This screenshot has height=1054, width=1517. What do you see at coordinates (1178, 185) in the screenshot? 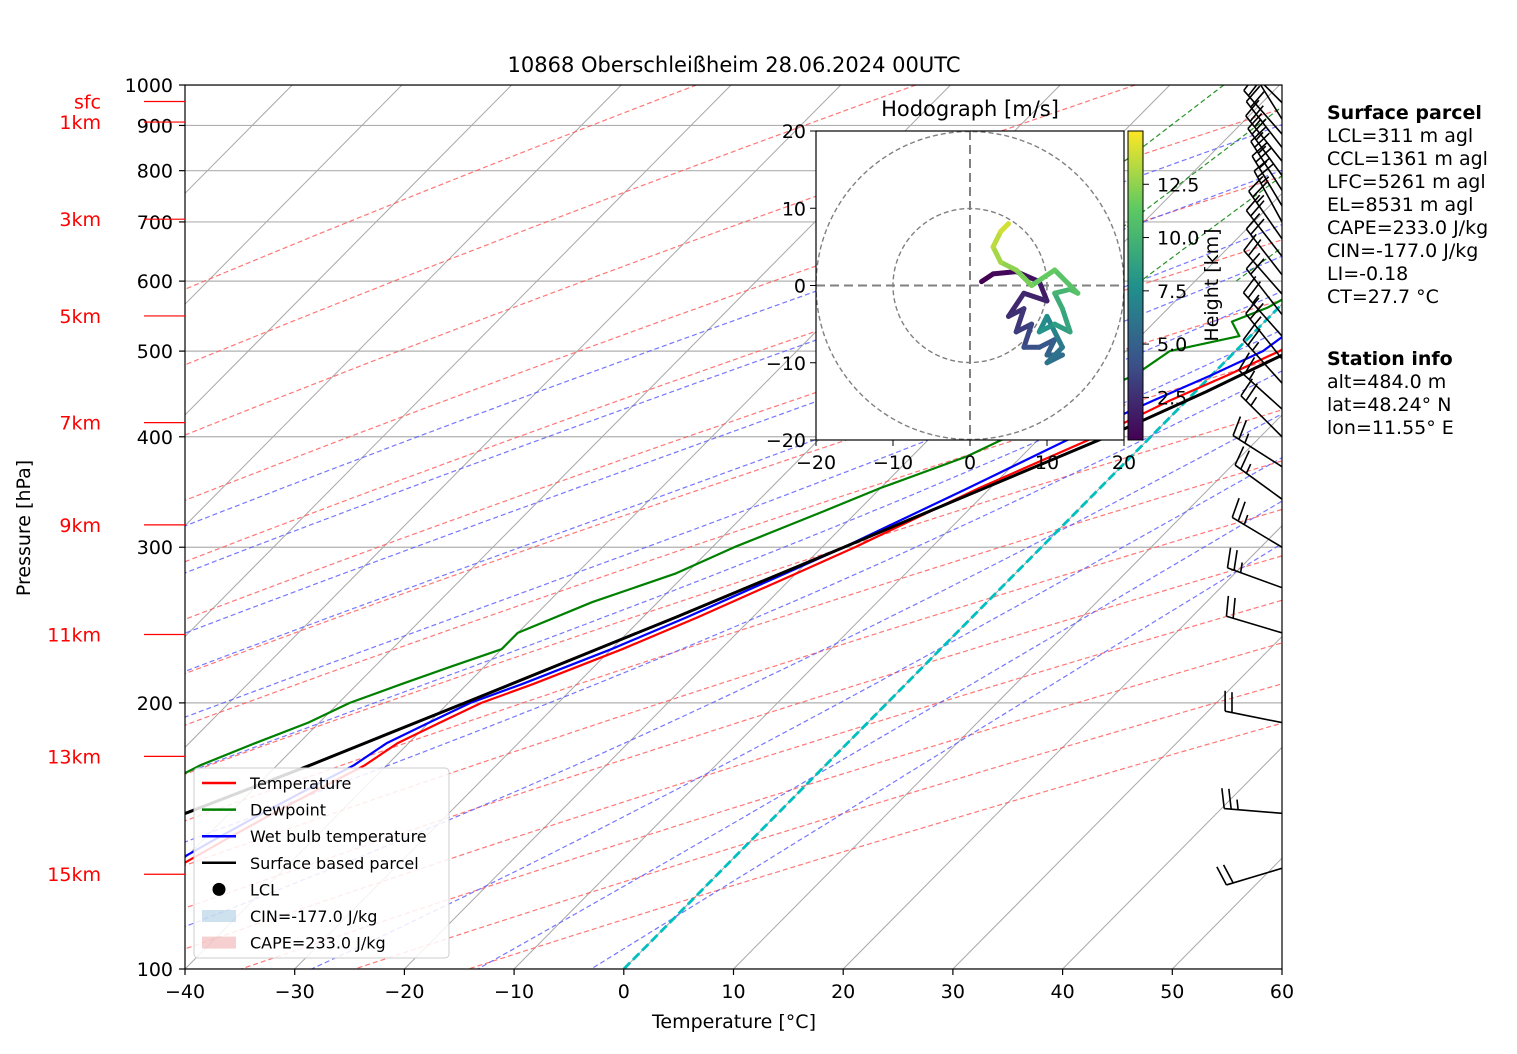
I see `colorbar-tick-label: 12.5` at bounding box center [1178, 185].